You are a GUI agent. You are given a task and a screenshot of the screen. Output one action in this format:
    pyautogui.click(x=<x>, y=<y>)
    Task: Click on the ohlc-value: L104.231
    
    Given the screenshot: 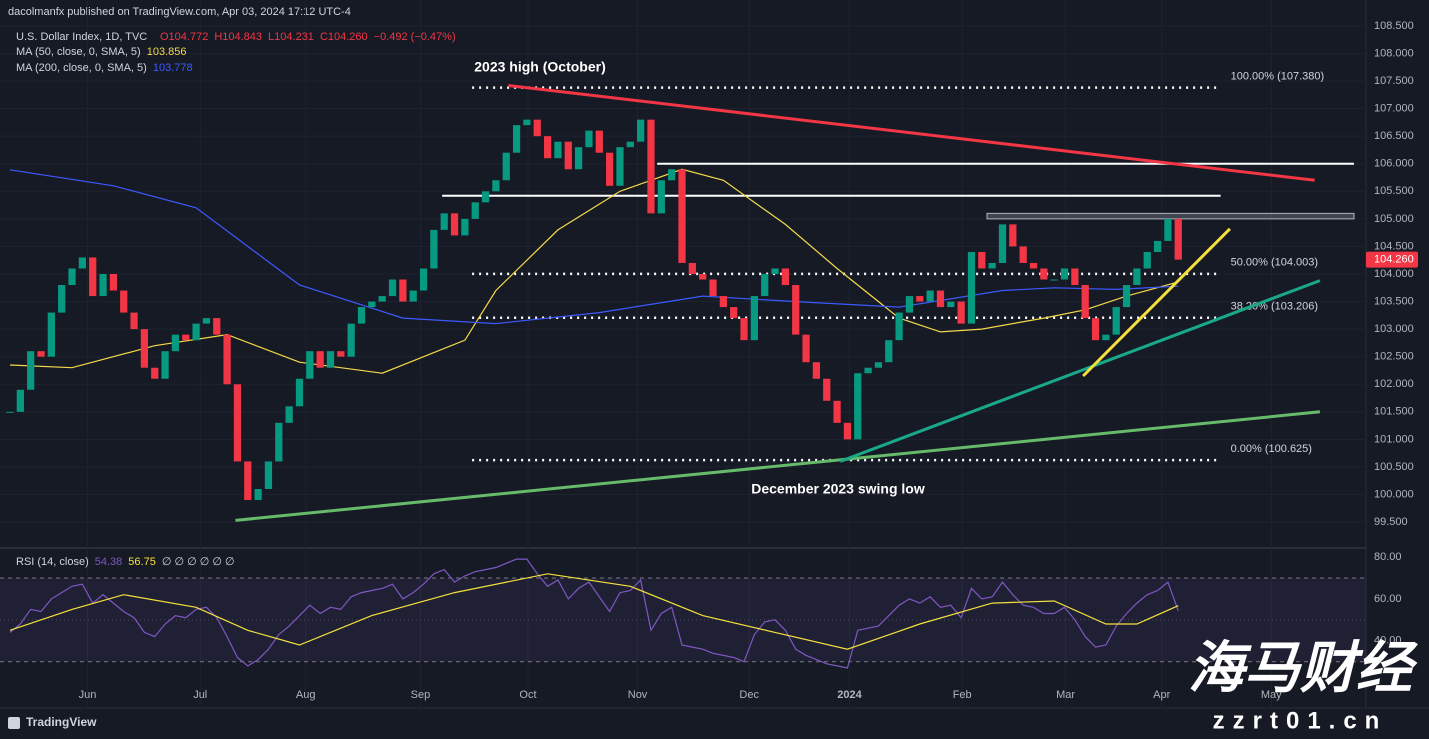 What is the action you would take?
    pyautogui.click(x=291, y=37)
    